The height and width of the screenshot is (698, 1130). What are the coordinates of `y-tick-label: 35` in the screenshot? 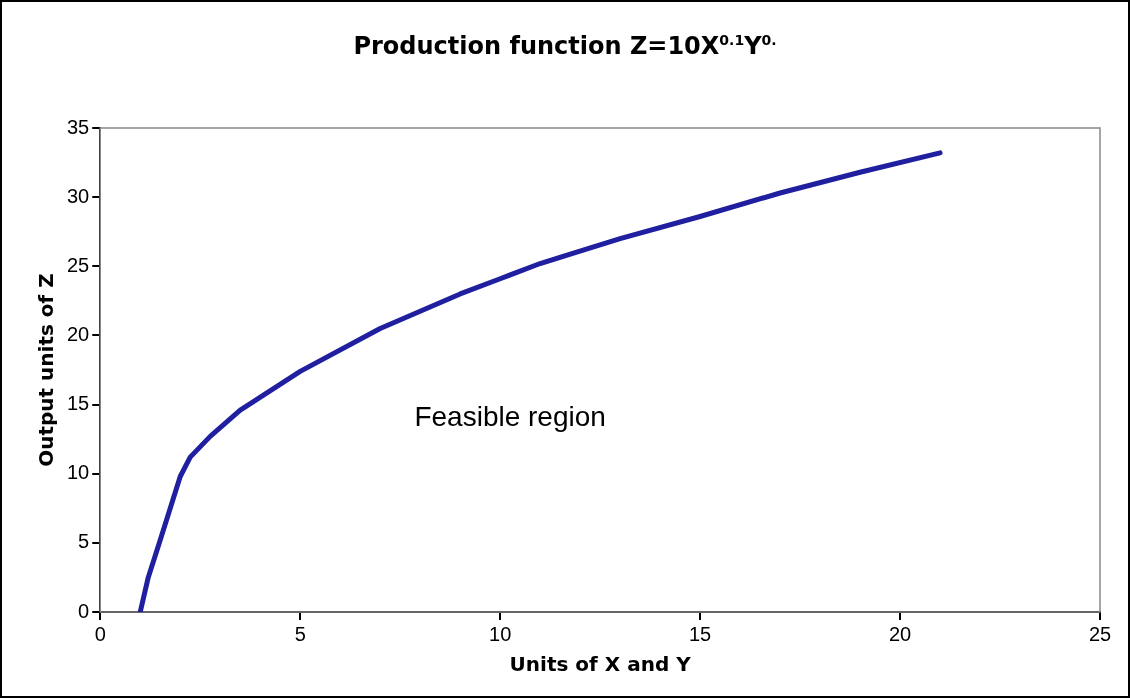 It's located at (78, 126).